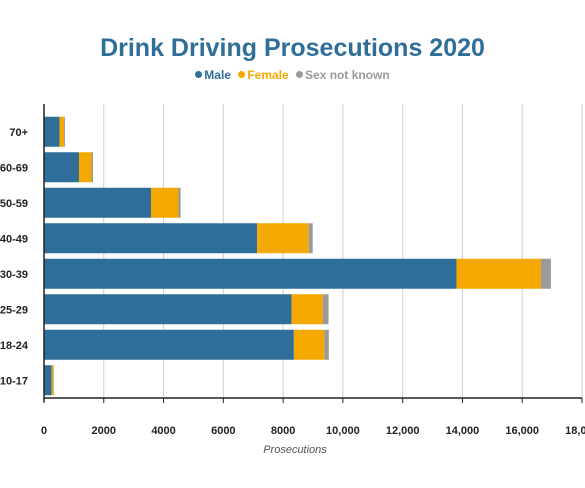 This screenshot has height=488, width=585. What do you see at coordinates (14, 168) in the screenshot?
I see `category-label-60-69: 60-69` at bounding box center [14, 168].